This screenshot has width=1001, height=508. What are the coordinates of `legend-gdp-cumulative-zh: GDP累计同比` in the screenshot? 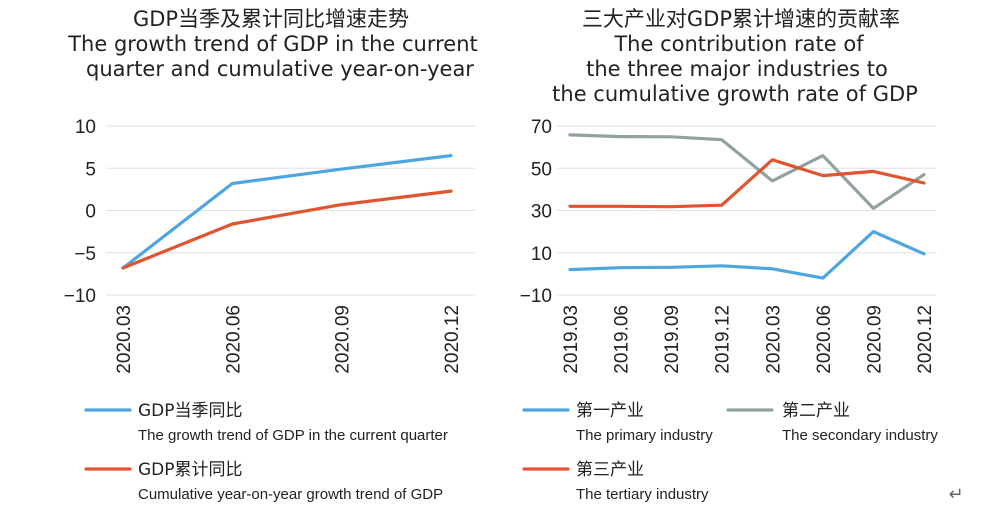 It's located at (190, 470).